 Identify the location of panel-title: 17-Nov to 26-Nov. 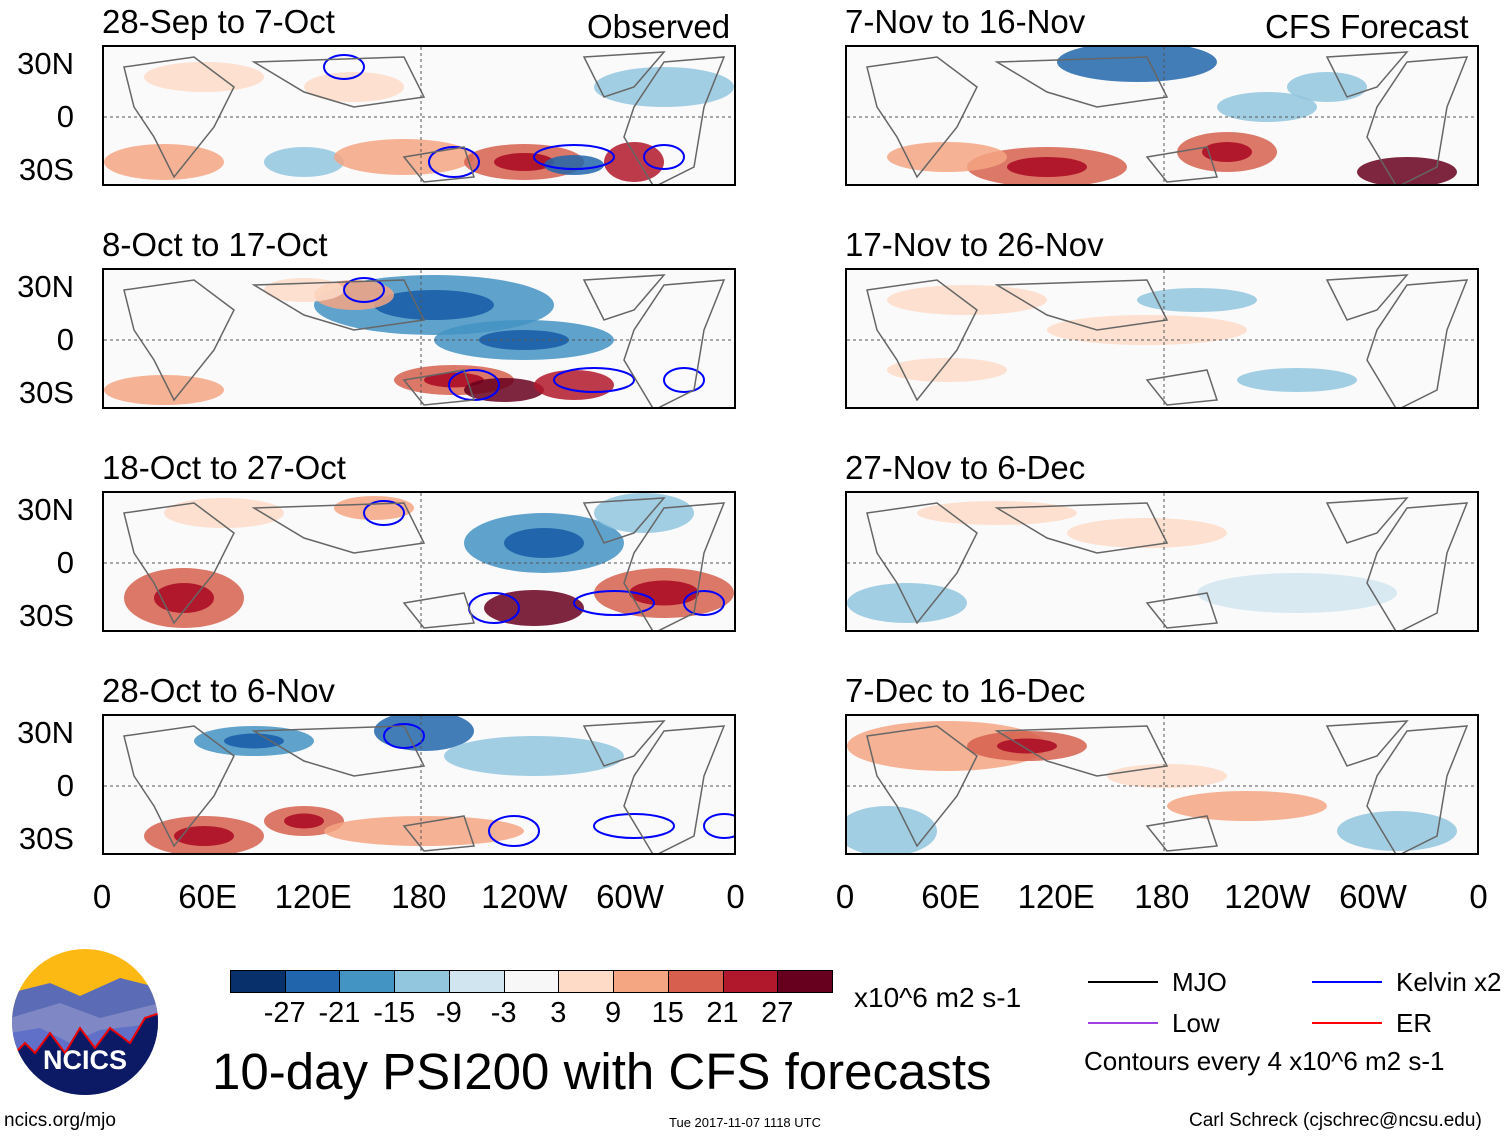
(974, 244).